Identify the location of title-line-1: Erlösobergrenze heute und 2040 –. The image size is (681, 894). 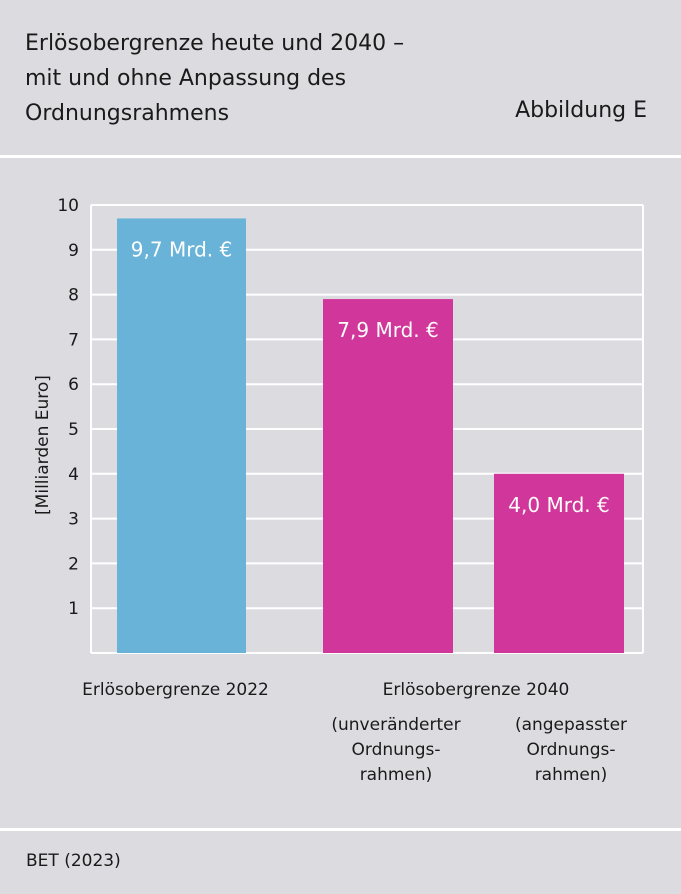
(215, 43).